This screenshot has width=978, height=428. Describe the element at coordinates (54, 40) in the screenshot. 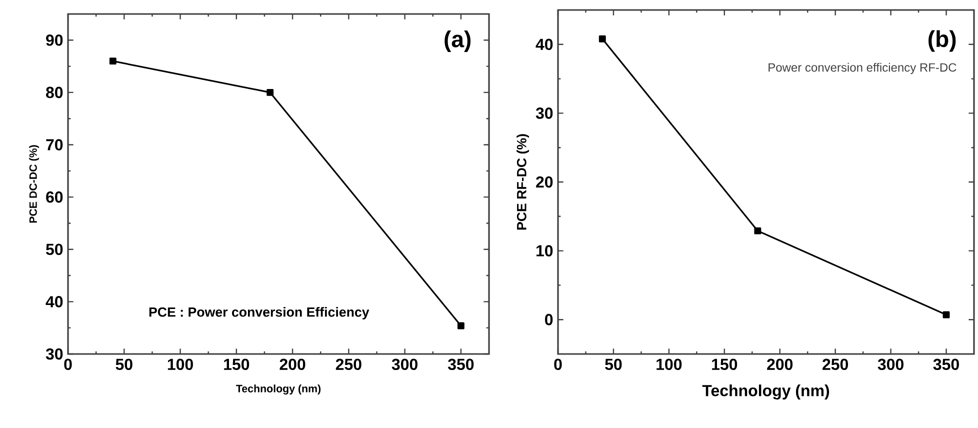

I see `y-tick-label: 90` at that location.